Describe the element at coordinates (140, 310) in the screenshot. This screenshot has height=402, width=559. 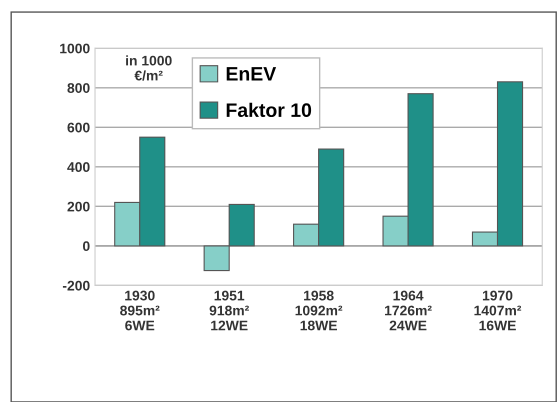
I see `x-tick-label: 1930 895m² 6WE` at that location.